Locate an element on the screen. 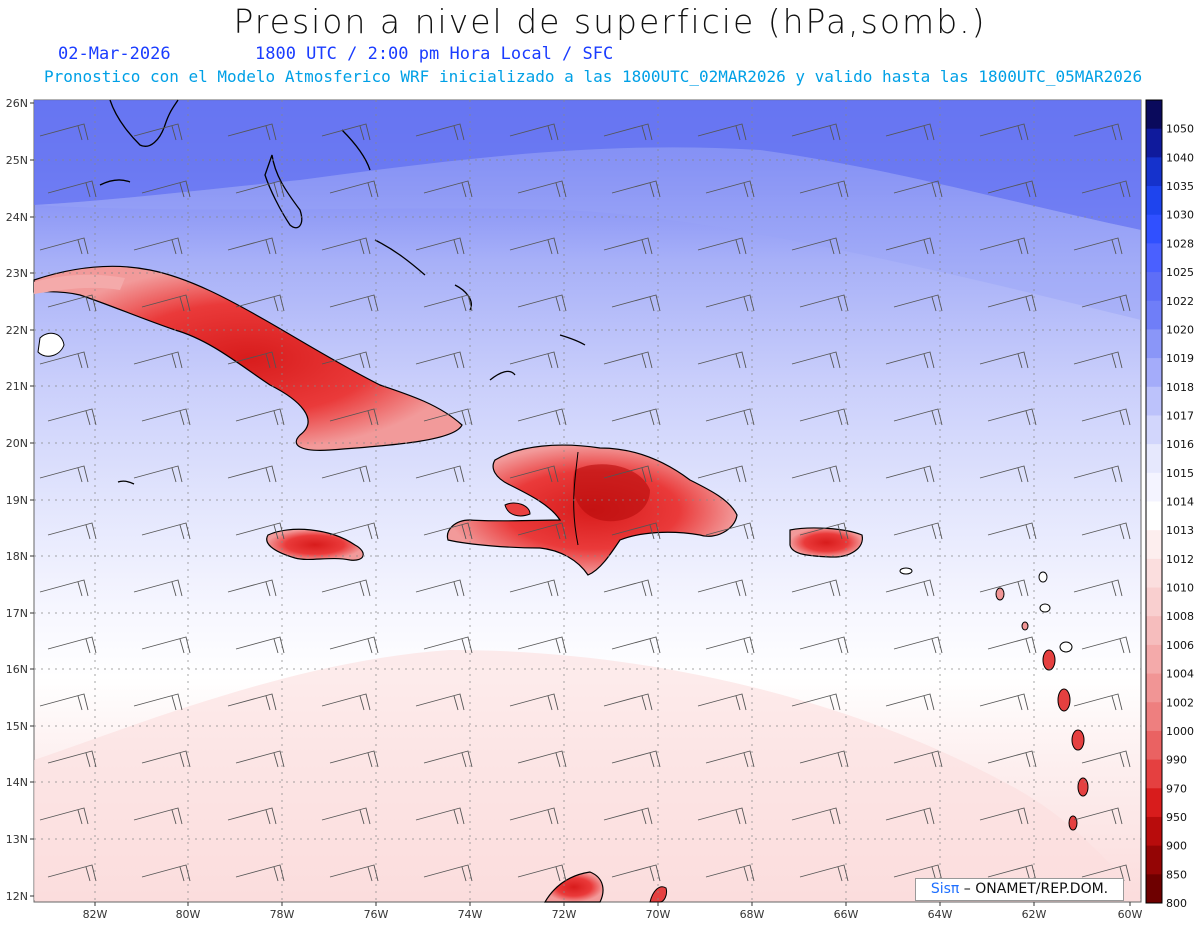 This screenshot has width=1200, height=927. isla-juventud is located at coordinates (51, 344).